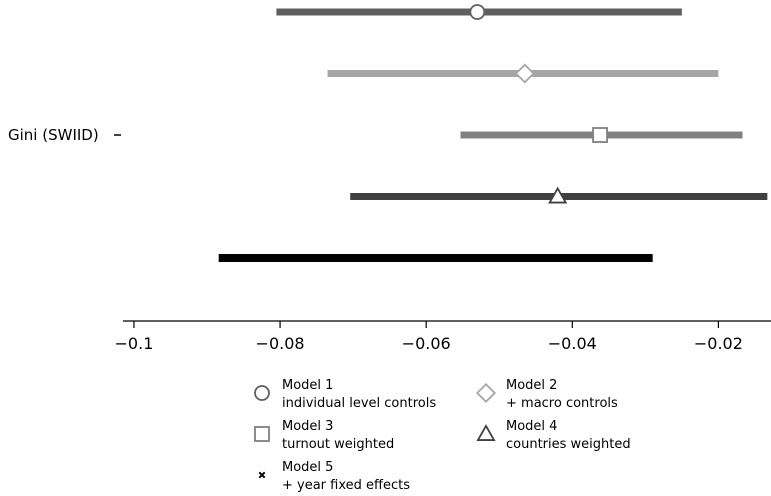  Describe the element at coordinates (572, 343) in the screenshot. I see `x-tick-label: −0.04` at that location.